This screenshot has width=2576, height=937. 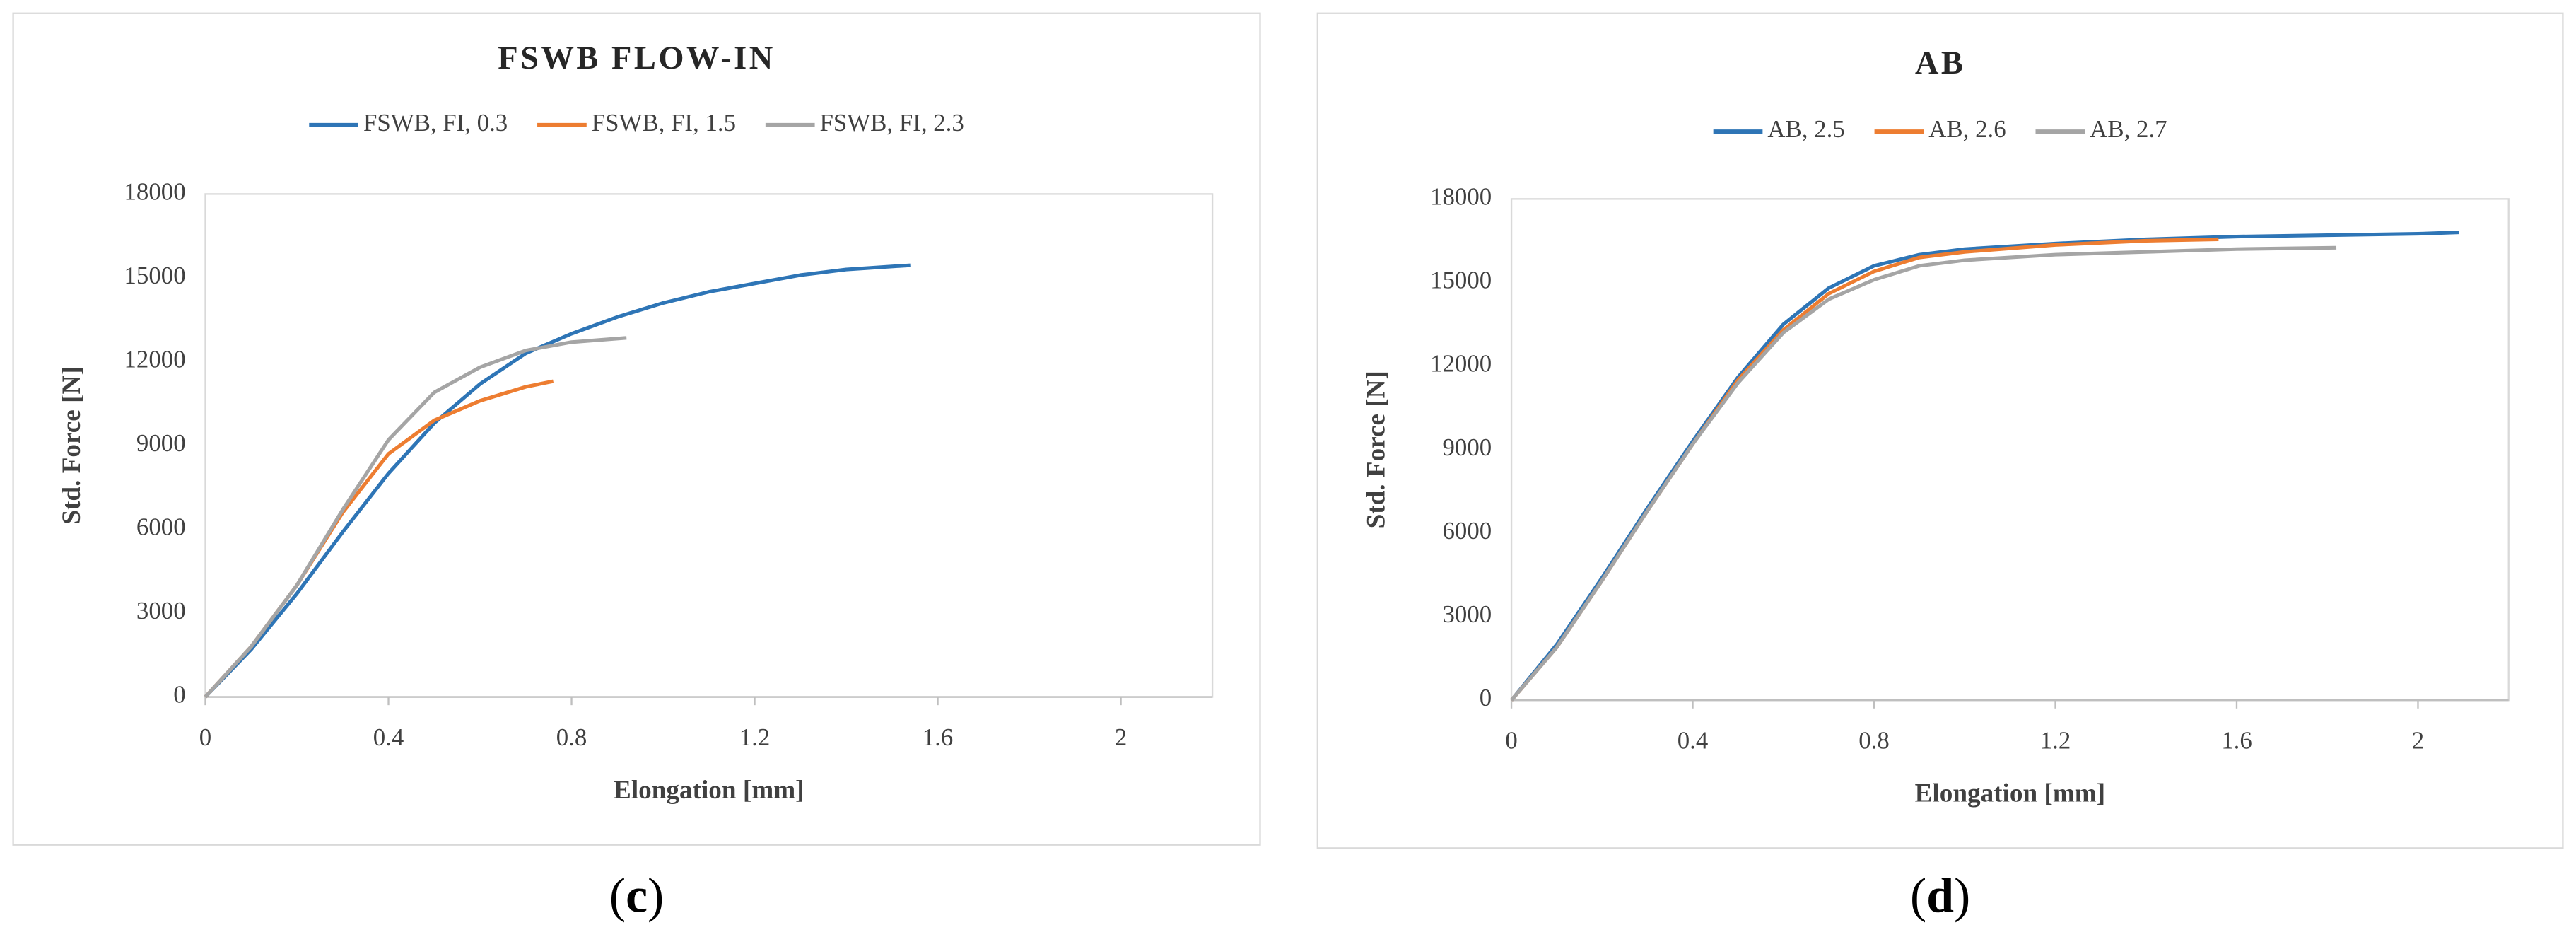 What do you see at coordinates (1806, 129) in the screenshot?
I see `legend-label: AB, 2.5` at bounding box center [1806, 129].